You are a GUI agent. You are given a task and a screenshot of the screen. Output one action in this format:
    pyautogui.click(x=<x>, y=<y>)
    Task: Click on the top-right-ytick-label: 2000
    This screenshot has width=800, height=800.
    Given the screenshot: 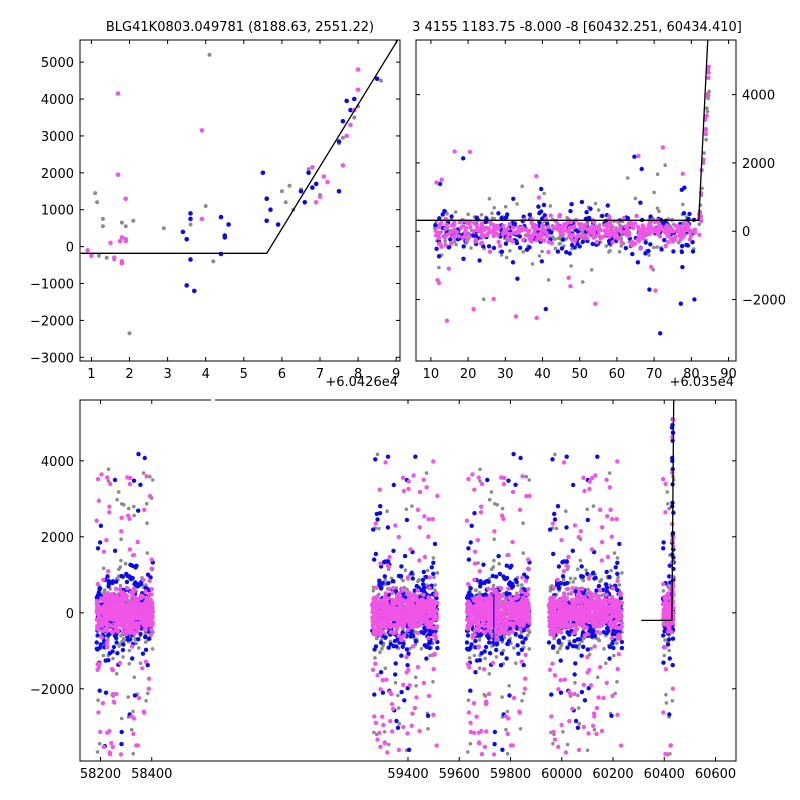 What is the action you would take?
    pyautogui.click(x=758, y=164)
    